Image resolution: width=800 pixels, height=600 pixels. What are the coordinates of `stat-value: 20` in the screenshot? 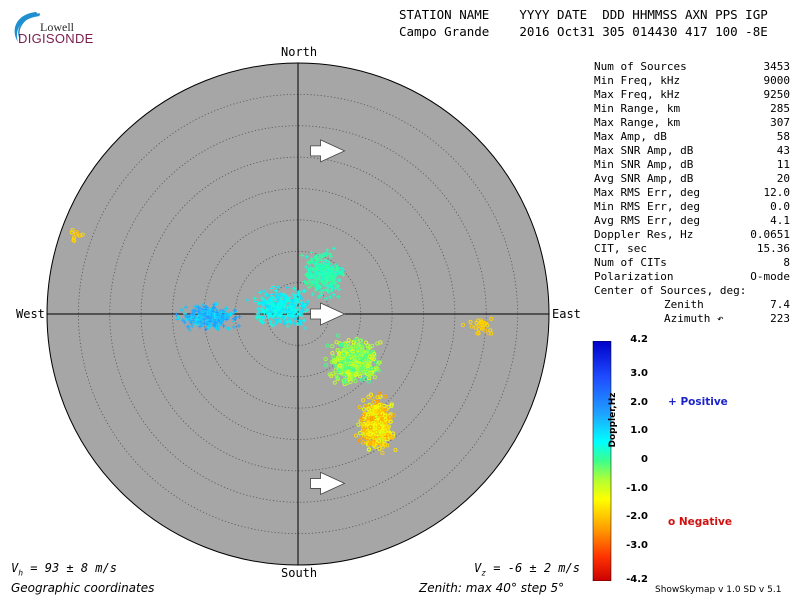 It's located at (783, 178).